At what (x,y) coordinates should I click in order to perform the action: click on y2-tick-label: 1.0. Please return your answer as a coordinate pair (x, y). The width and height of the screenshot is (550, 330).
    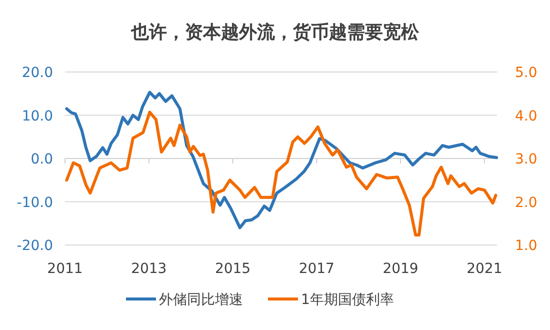
    Looking at the image, I should click on (526, 246).